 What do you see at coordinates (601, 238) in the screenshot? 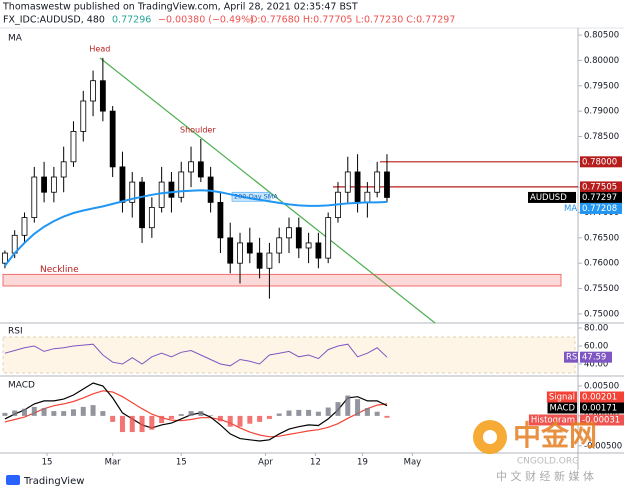
I see `y-tick-label: 0.76500` at bounding box center [601, 238].